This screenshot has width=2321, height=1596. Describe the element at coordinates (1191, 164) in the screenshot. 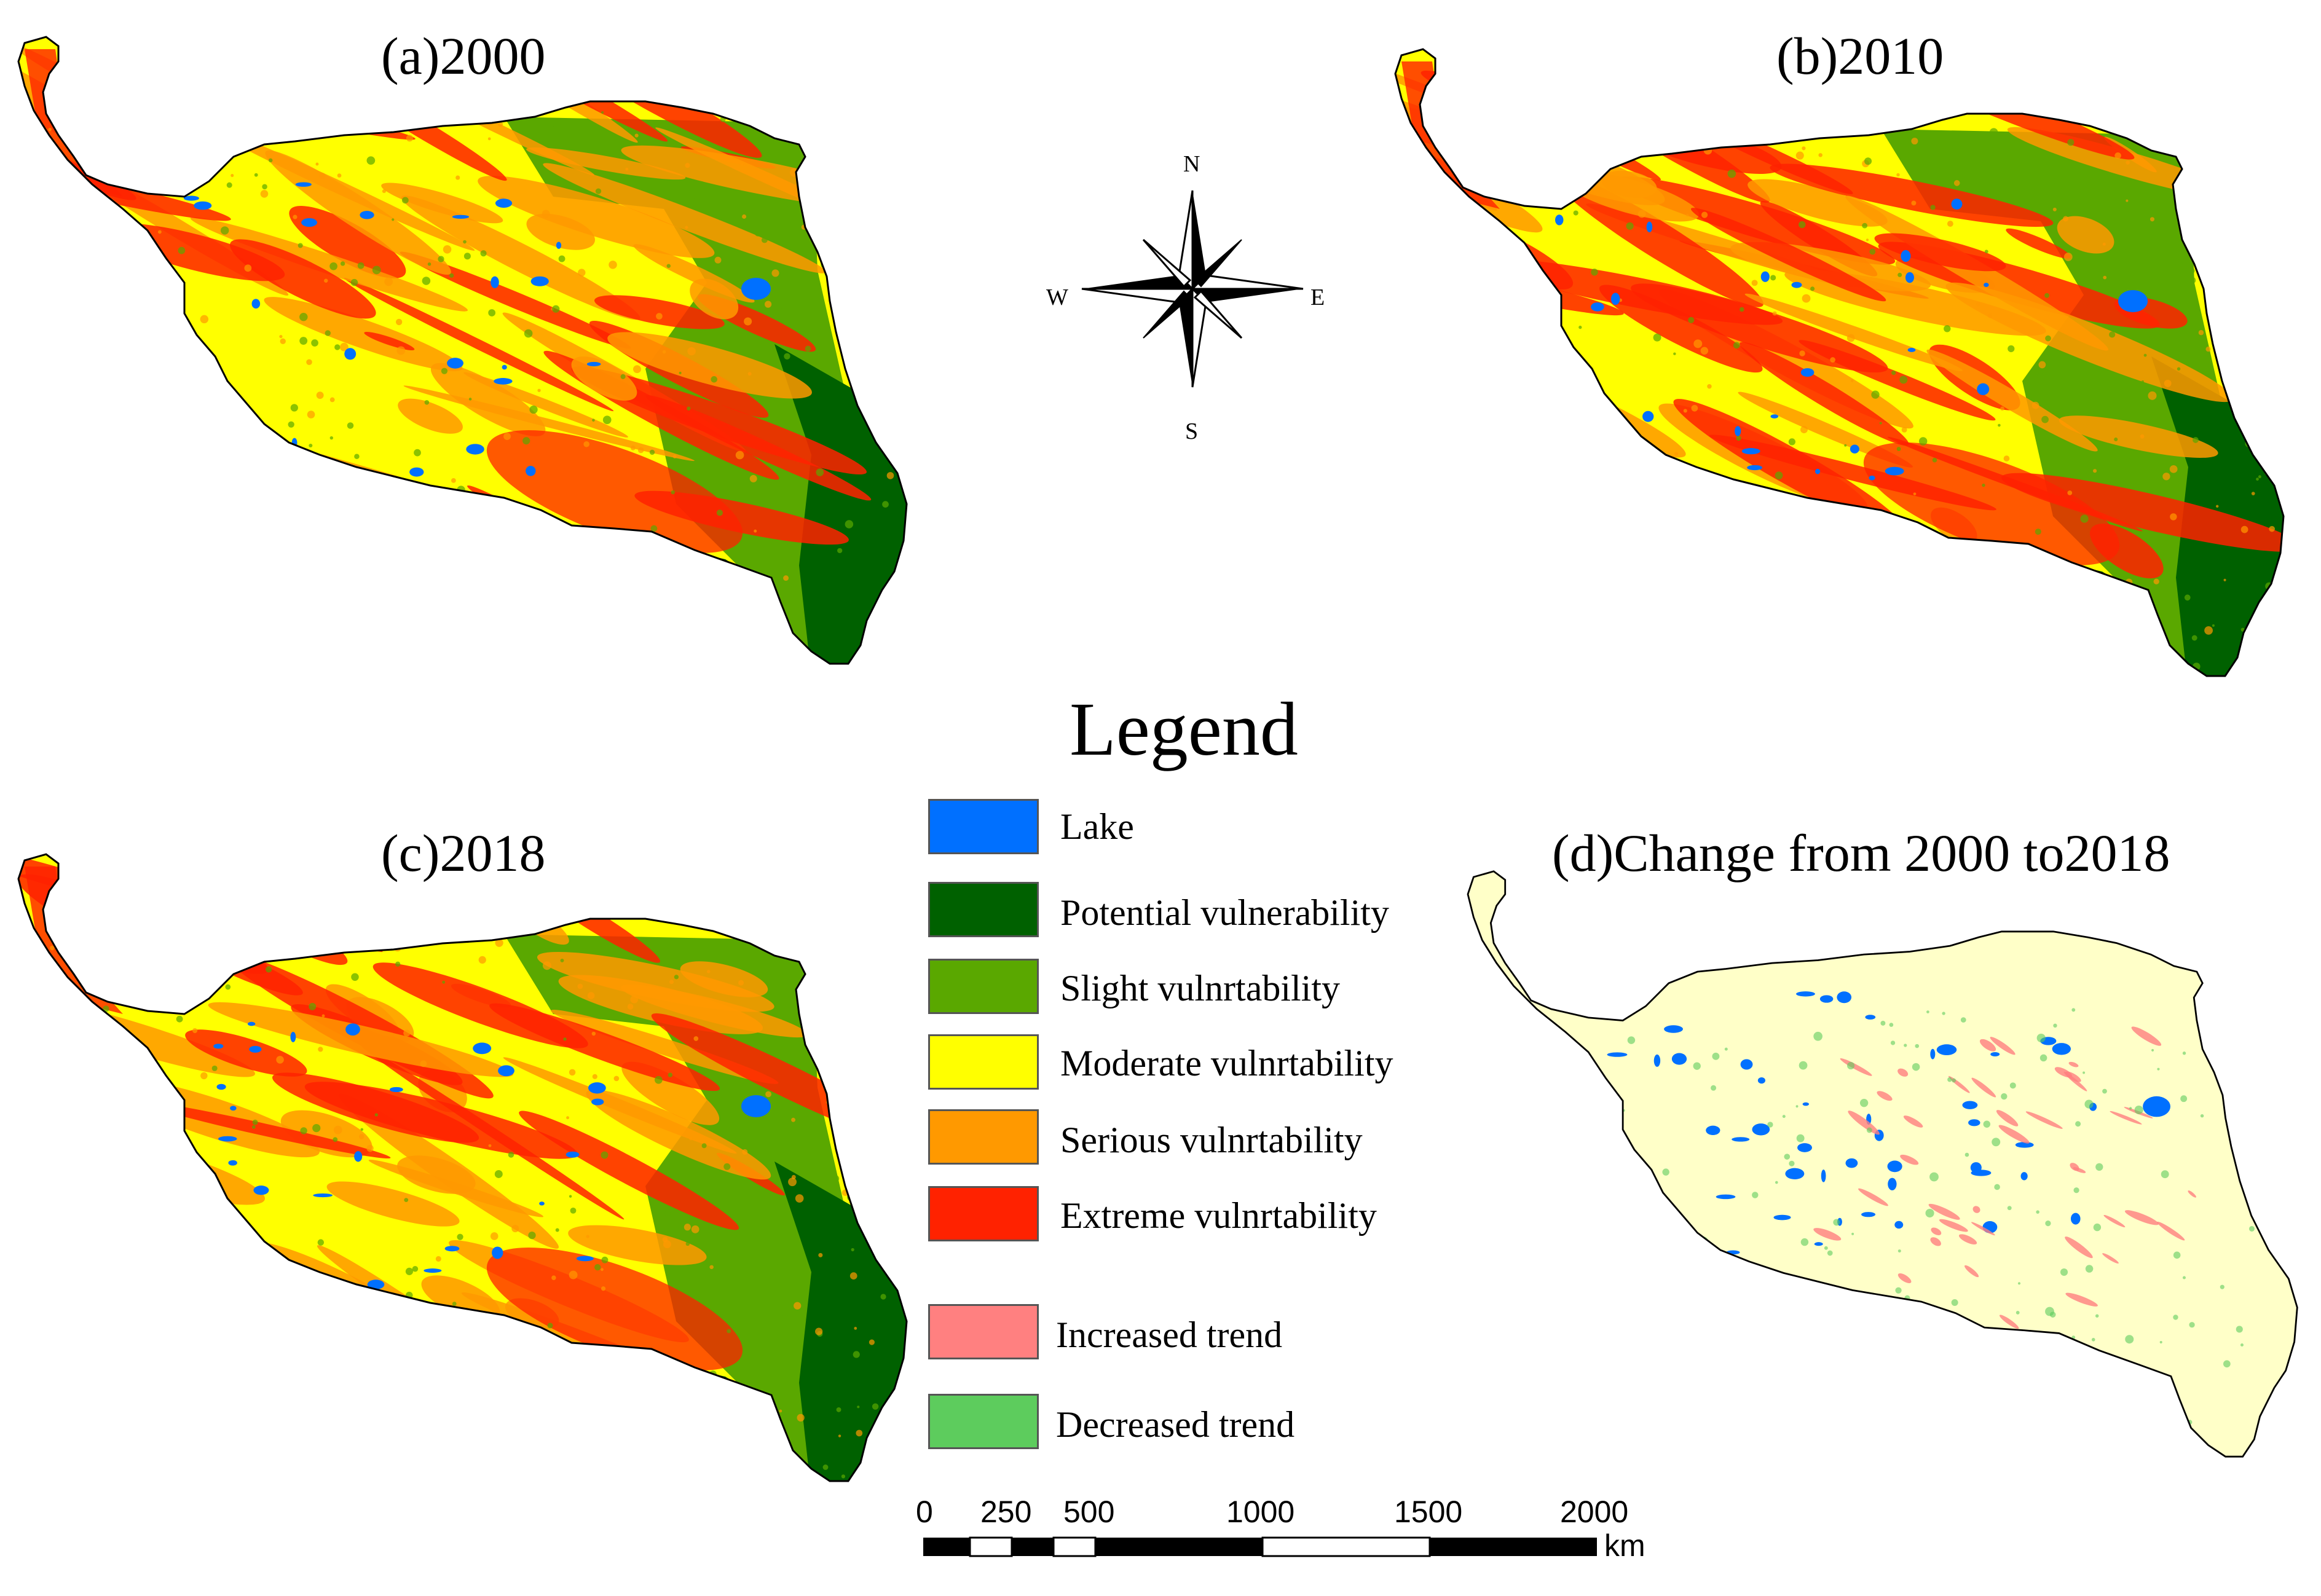

I see `compass-north-label: N` at that location.